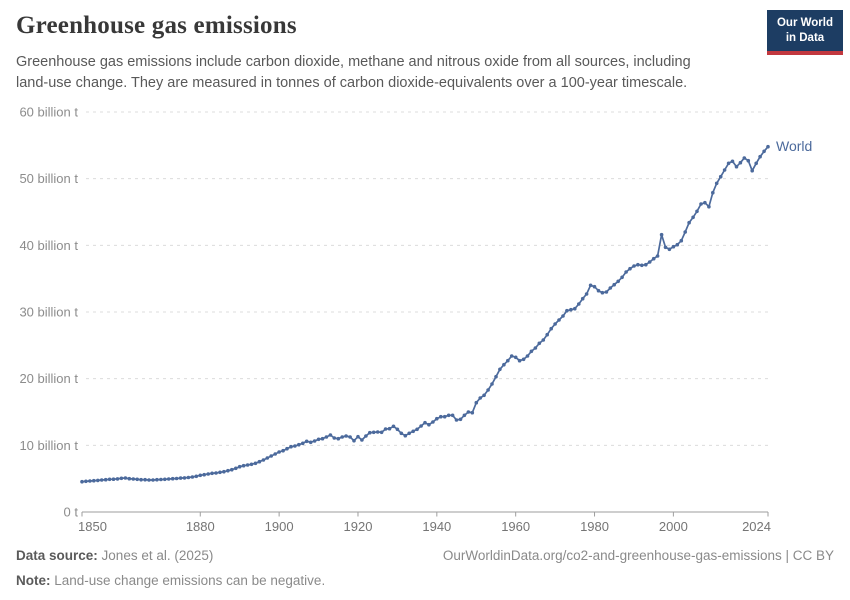  I want to click on owid-logo: Our World in Data, so click(805, 32).